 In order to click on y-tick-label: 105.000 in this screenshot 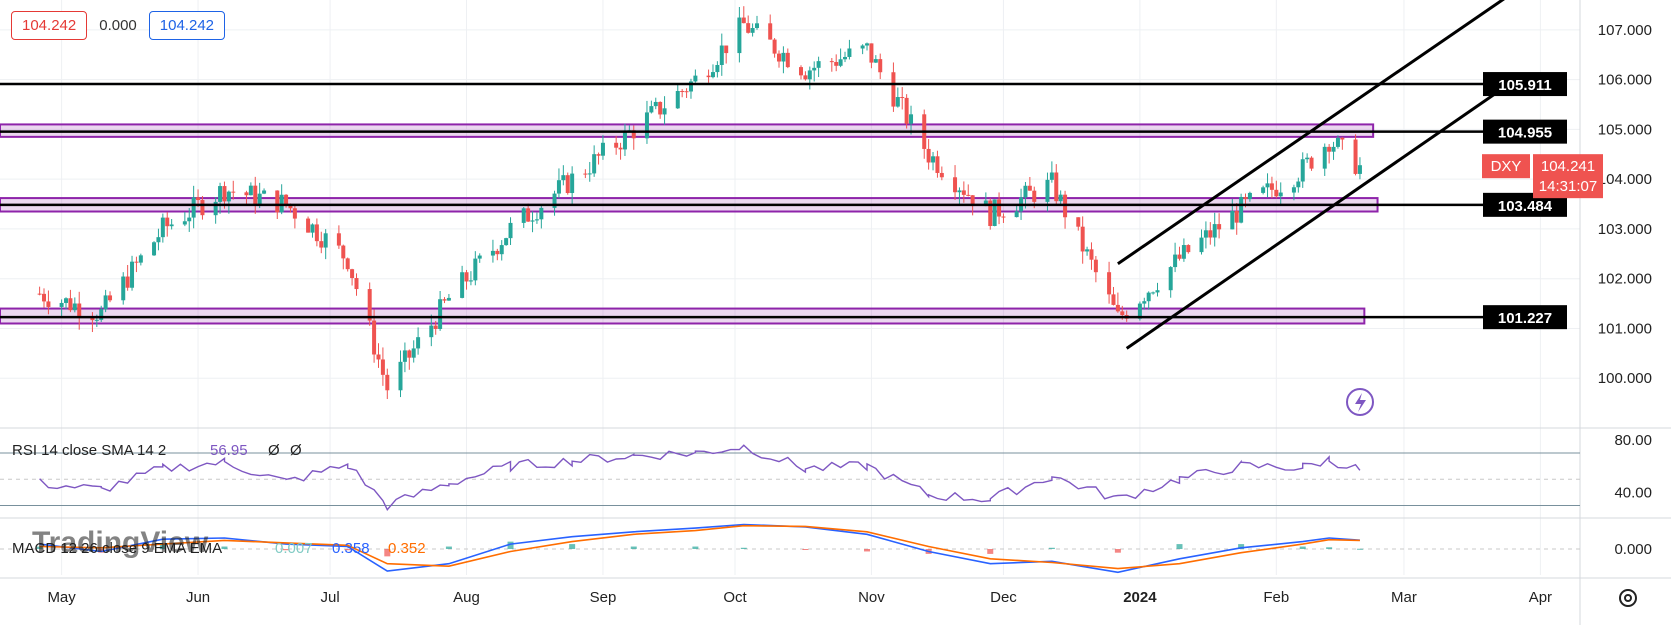, I will do `click(1625, 129)`.